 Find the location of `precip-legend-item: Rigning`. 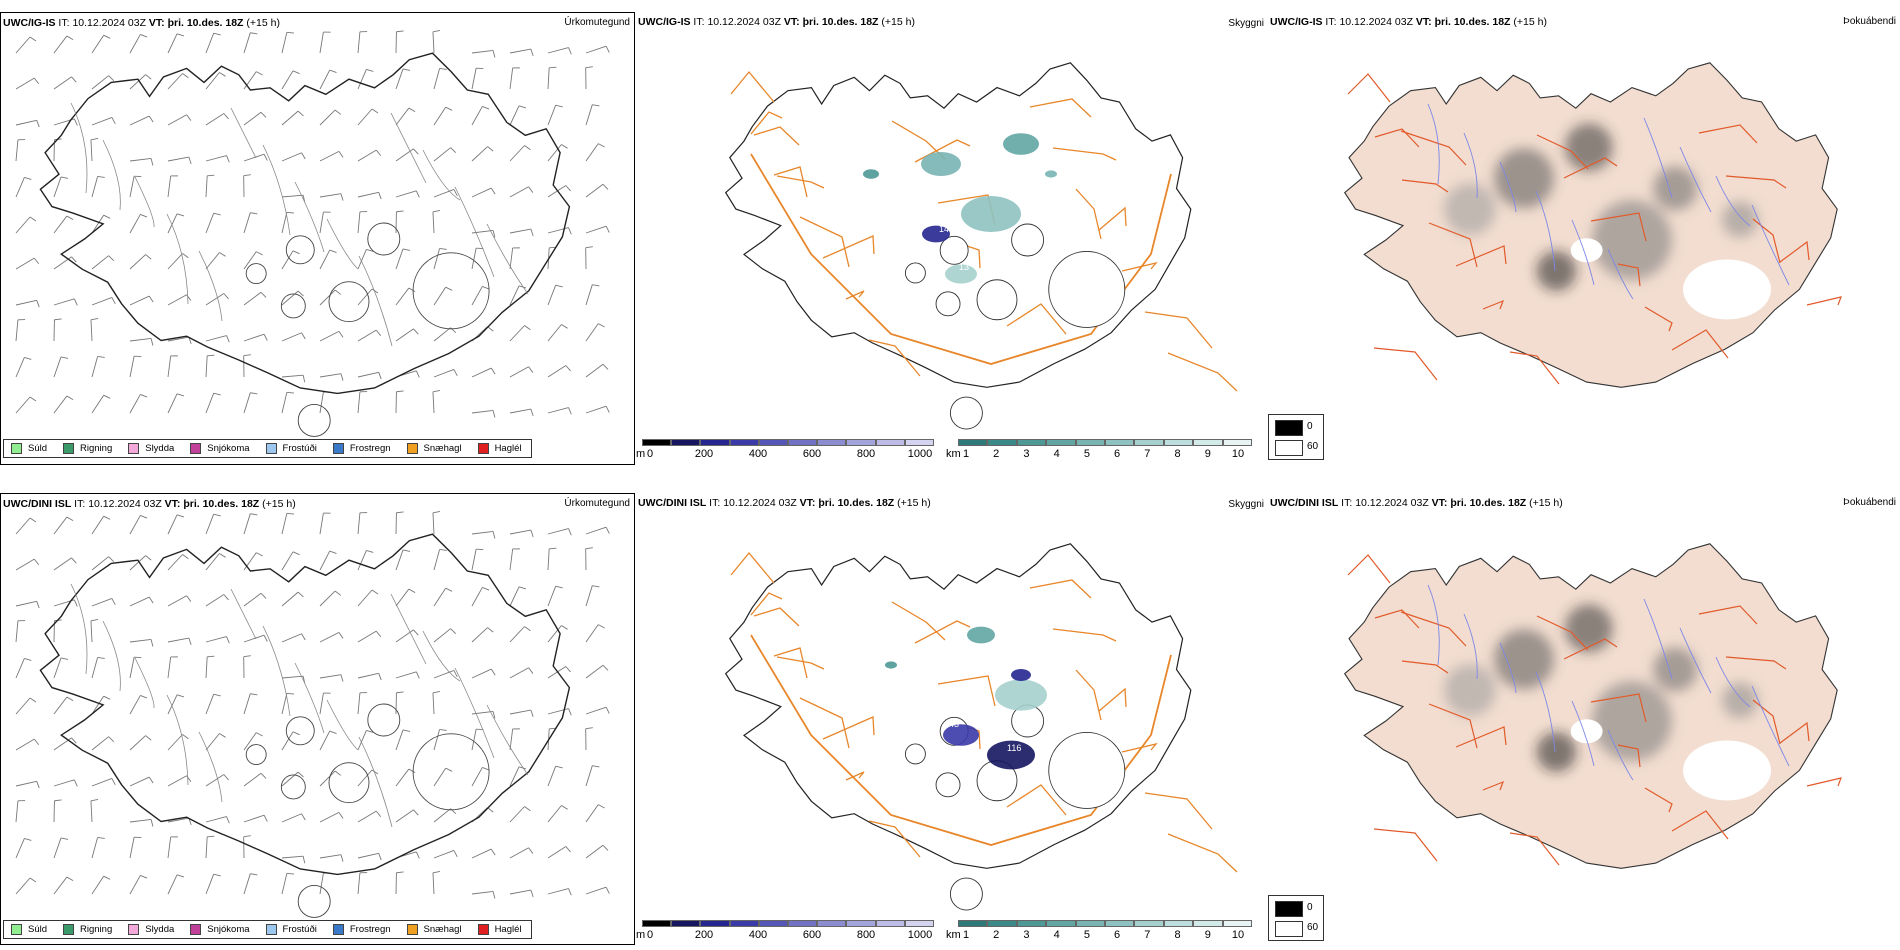

precip-legend-item: Rigning is located at coordinates (88, 929).